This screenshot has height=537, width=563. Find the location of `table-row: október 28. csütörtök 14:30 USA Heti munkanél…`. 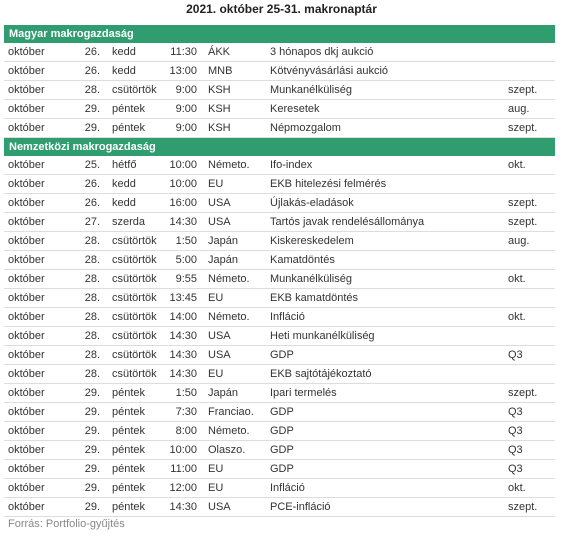

table-row: október 28. csütörtök 14:30 USA Heti munkanél… is located at coordinates (279, 336).